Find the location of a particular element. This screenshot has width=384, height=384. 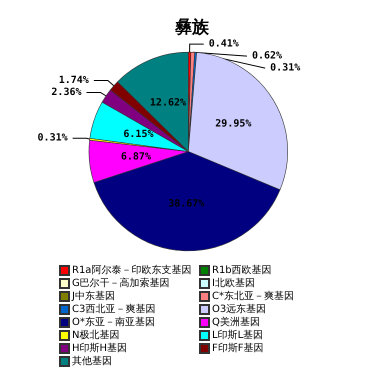

legend-label: C*东北亚－爽基因 is located at coordinates (253, 296).